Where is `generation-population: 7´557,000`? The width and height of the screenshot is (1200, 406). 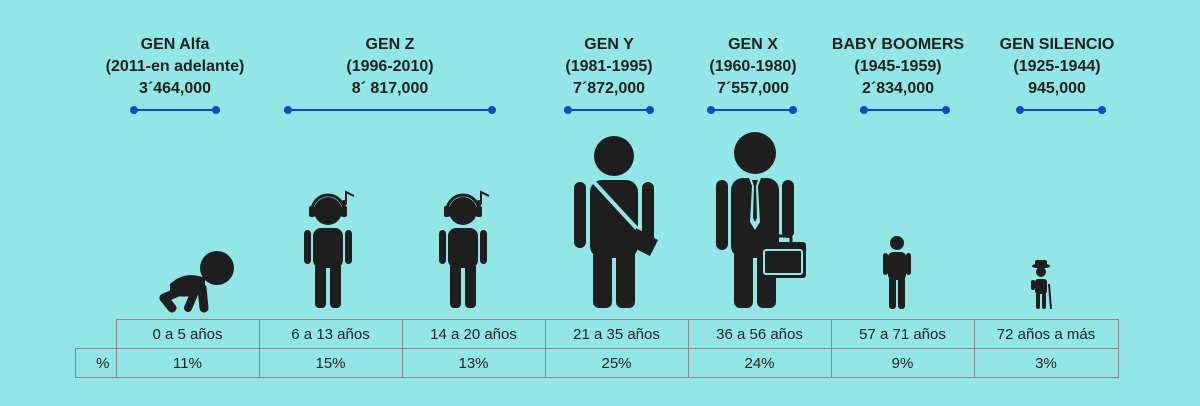 generation-population: 7´557,000 is located at coordinates (753, 88).